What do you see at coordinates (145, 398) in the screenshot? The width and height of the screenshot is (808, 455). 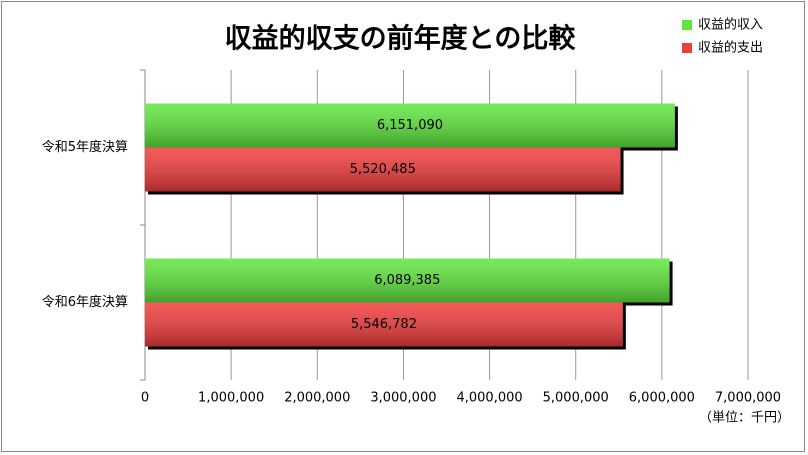 I see `x-tick-label: 0` at bounding box center [145, 398].